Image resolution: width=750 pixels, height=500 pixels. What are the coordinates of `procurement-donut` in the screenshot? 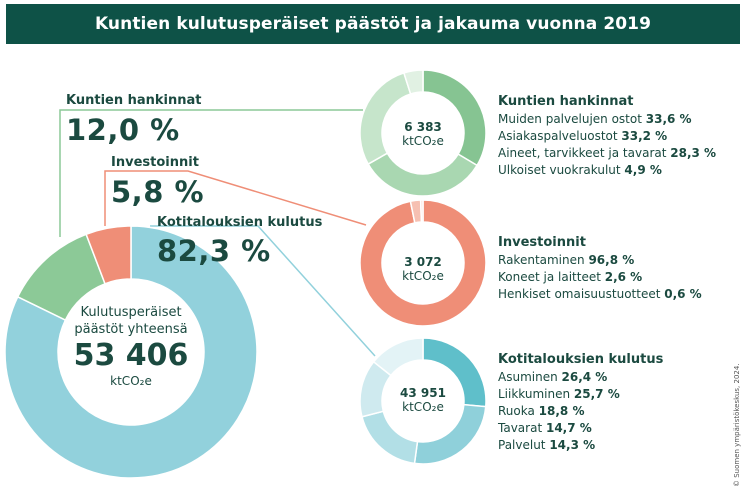 It's located at (423, 133).